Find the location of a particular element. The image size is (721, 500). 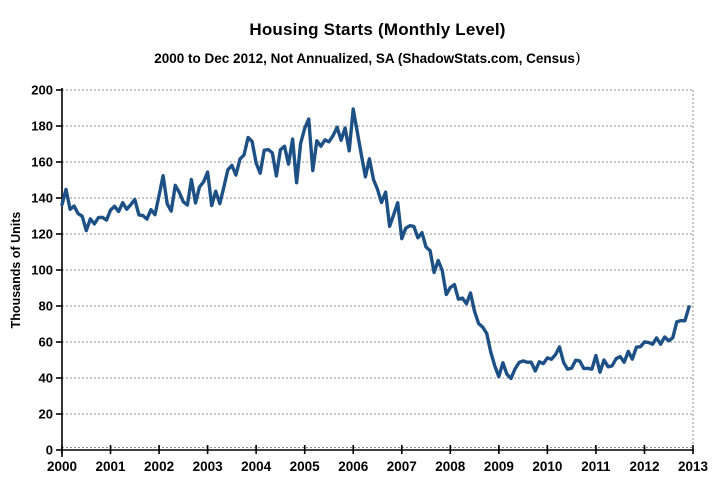

x-tick-label: 2013 is located at coordinates (693, 466).